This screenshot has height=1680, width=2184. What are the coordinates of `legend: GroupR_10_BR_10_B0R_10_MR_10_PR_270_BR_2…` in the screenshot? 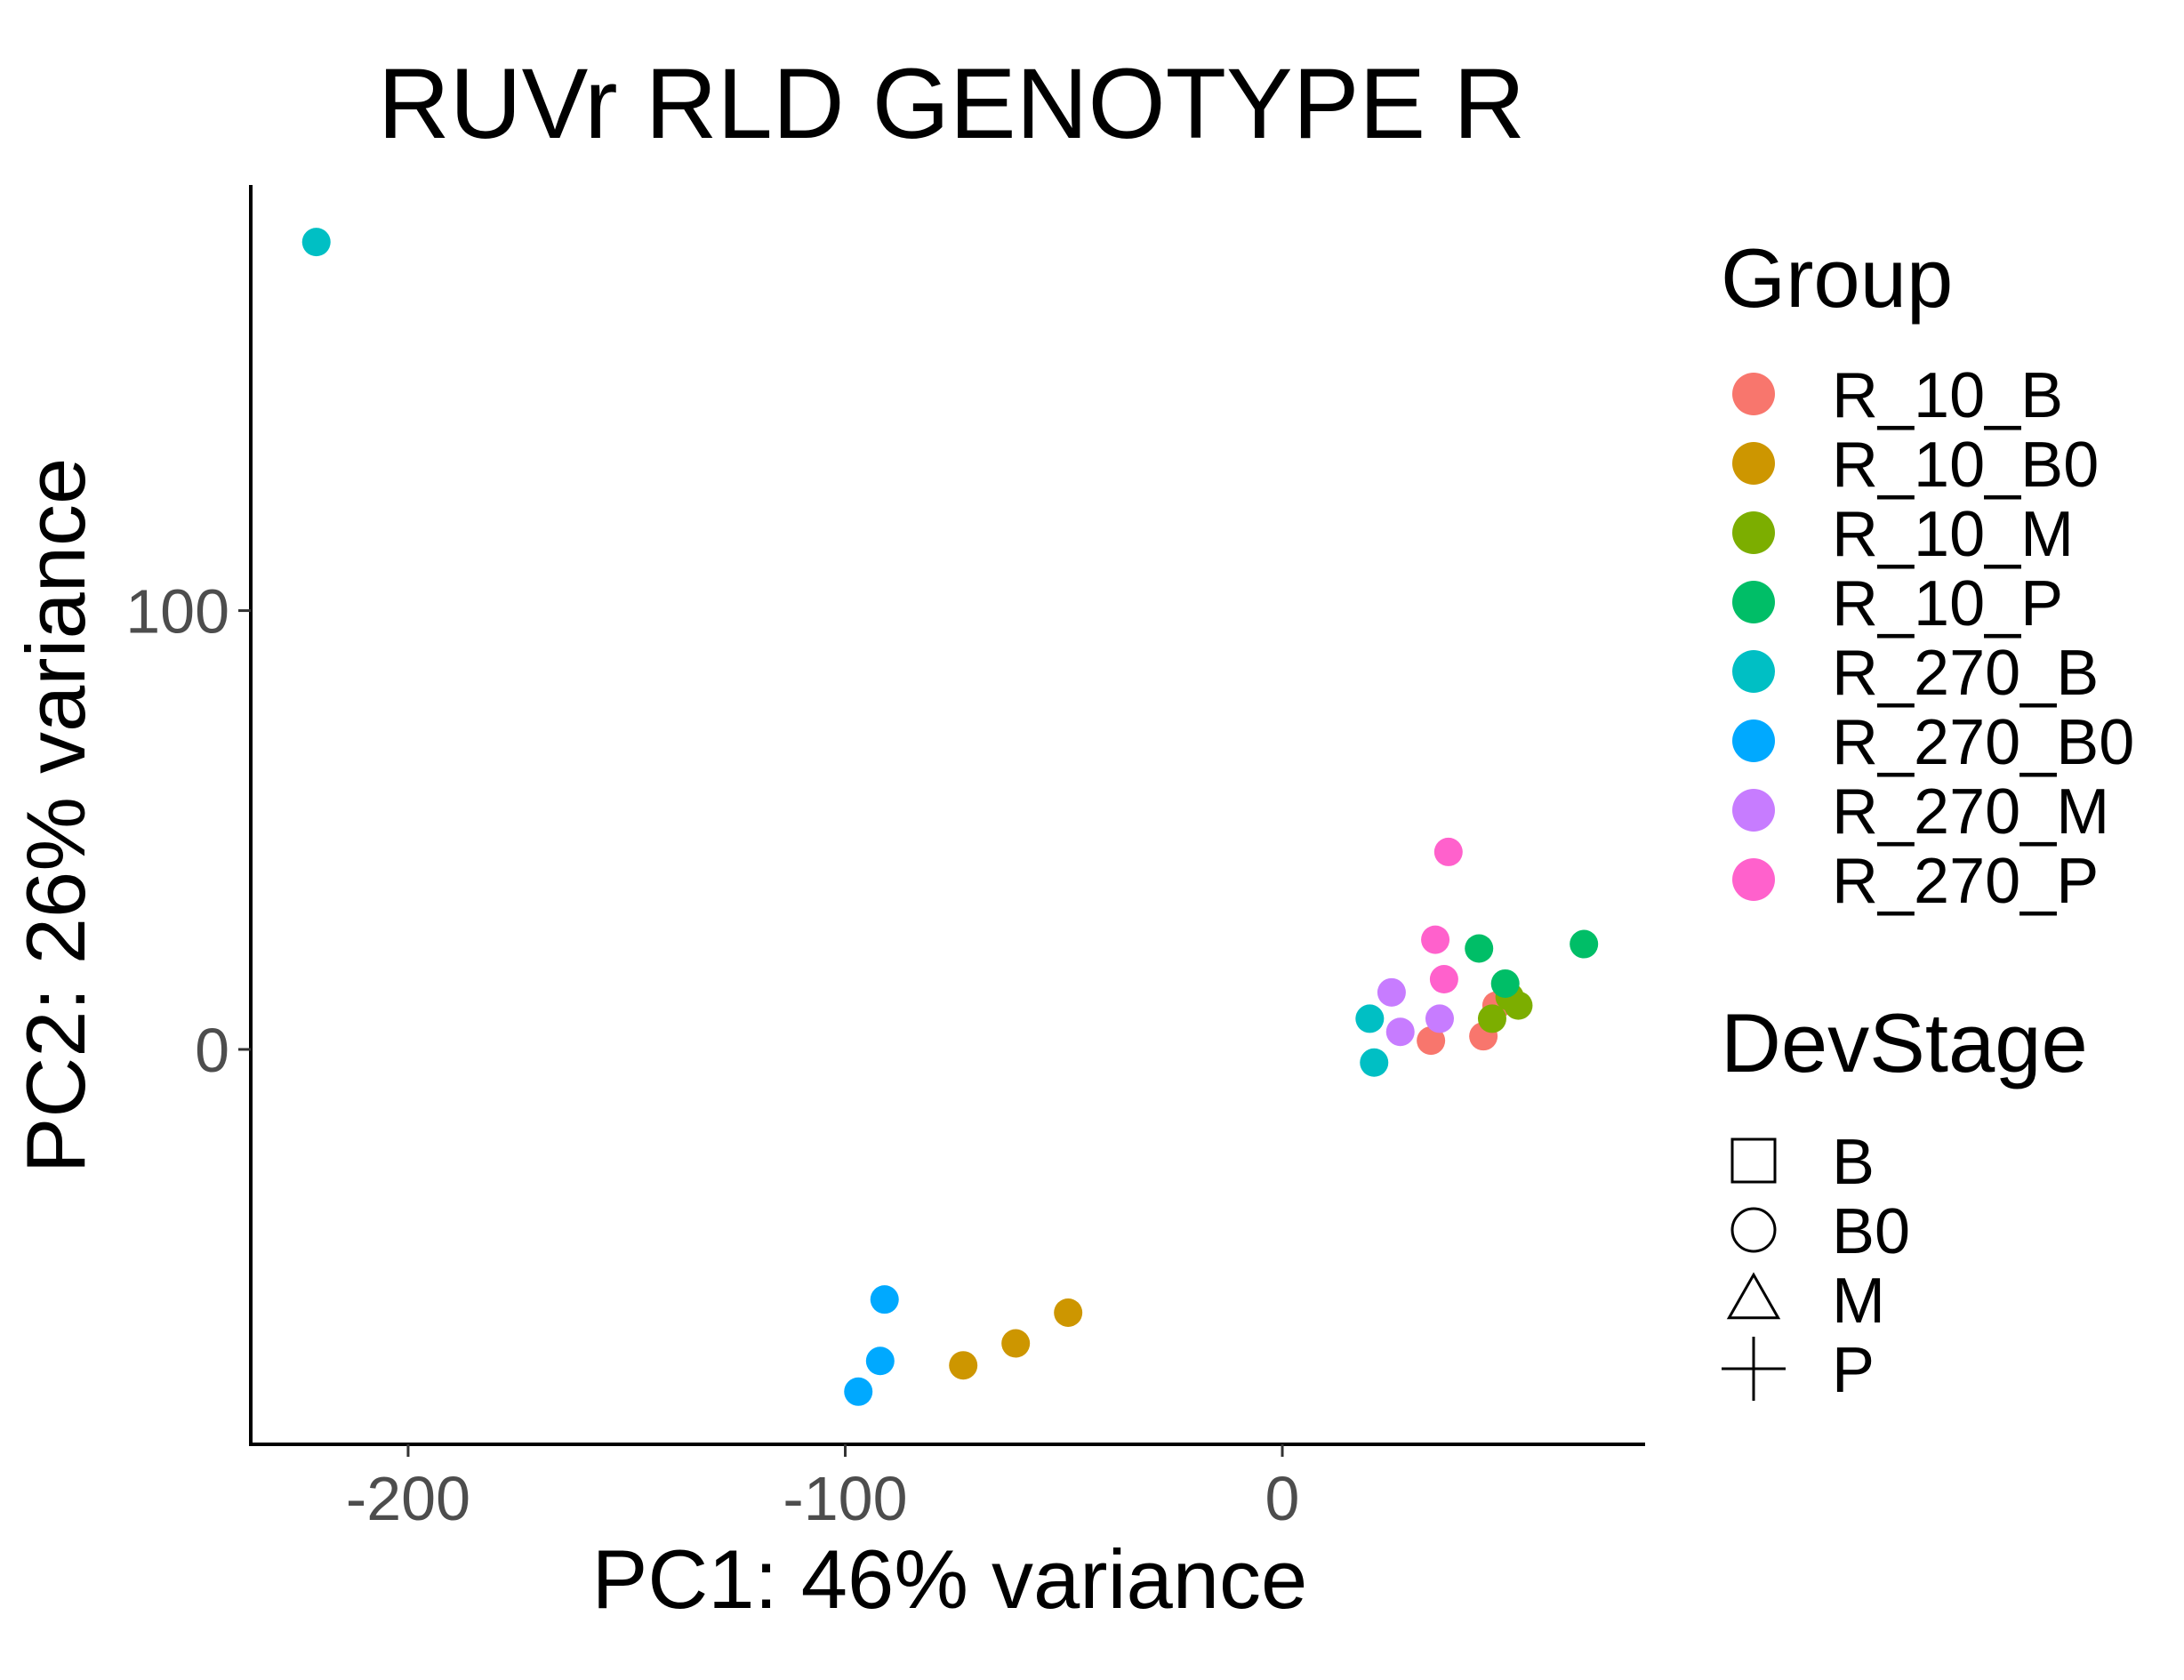 It's located at (1927, 818).